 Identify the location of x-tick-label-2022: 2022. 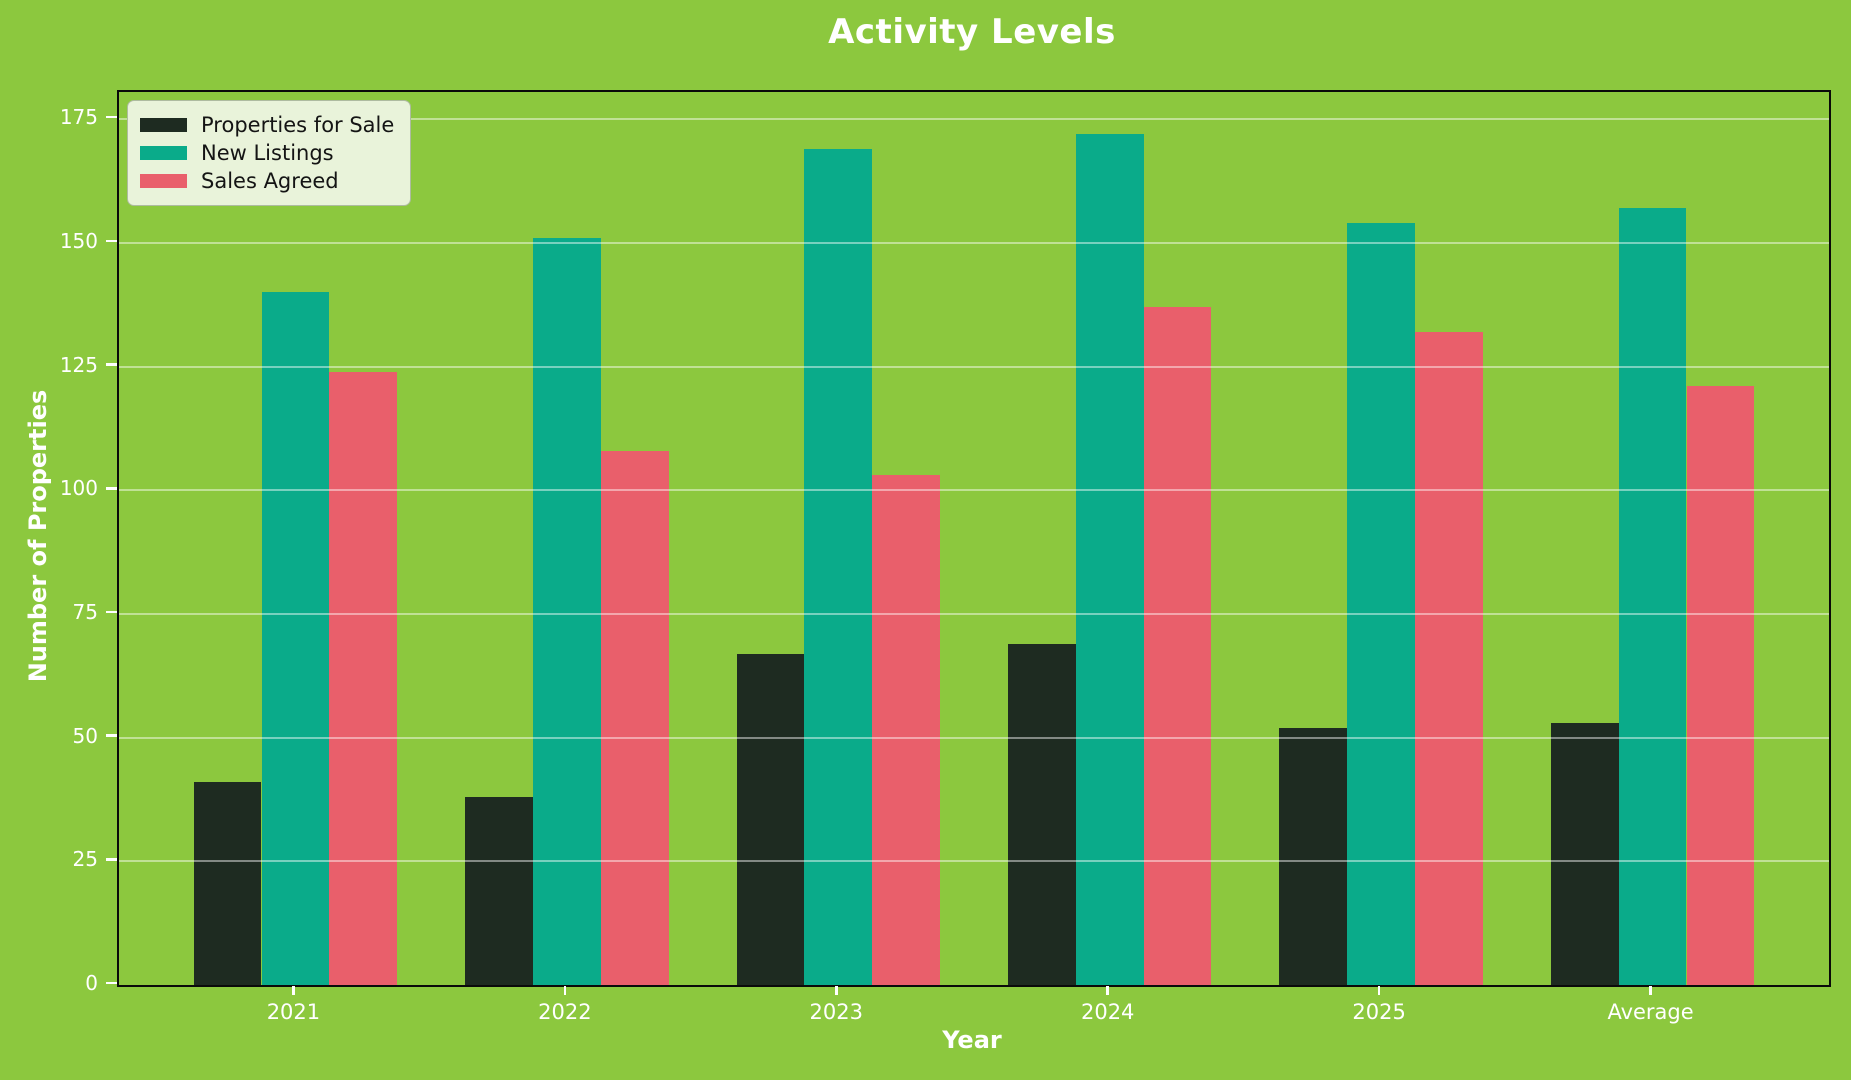
(565, 1012).